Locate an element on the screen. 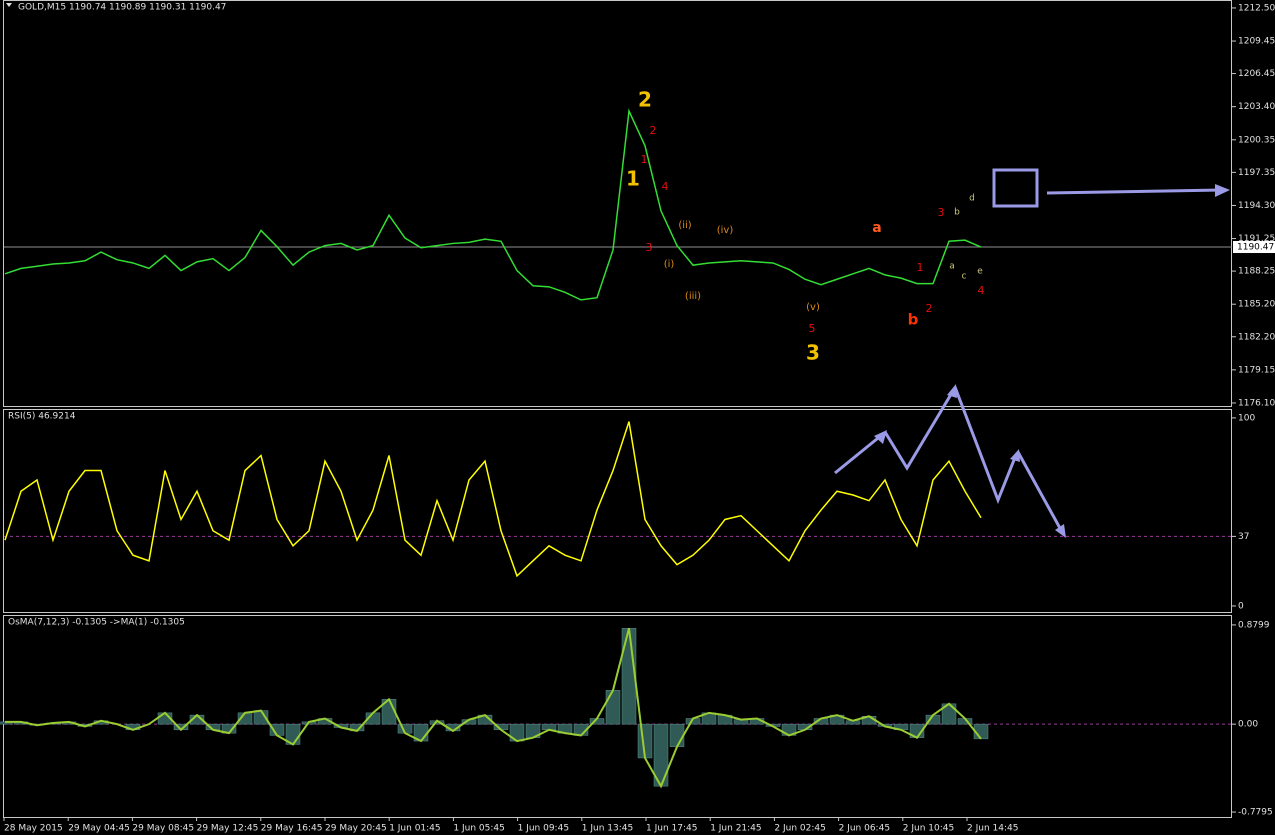 The image size is (1275, 835). y-tick-label: -0.7795 is located at coordinates (1255, 813).